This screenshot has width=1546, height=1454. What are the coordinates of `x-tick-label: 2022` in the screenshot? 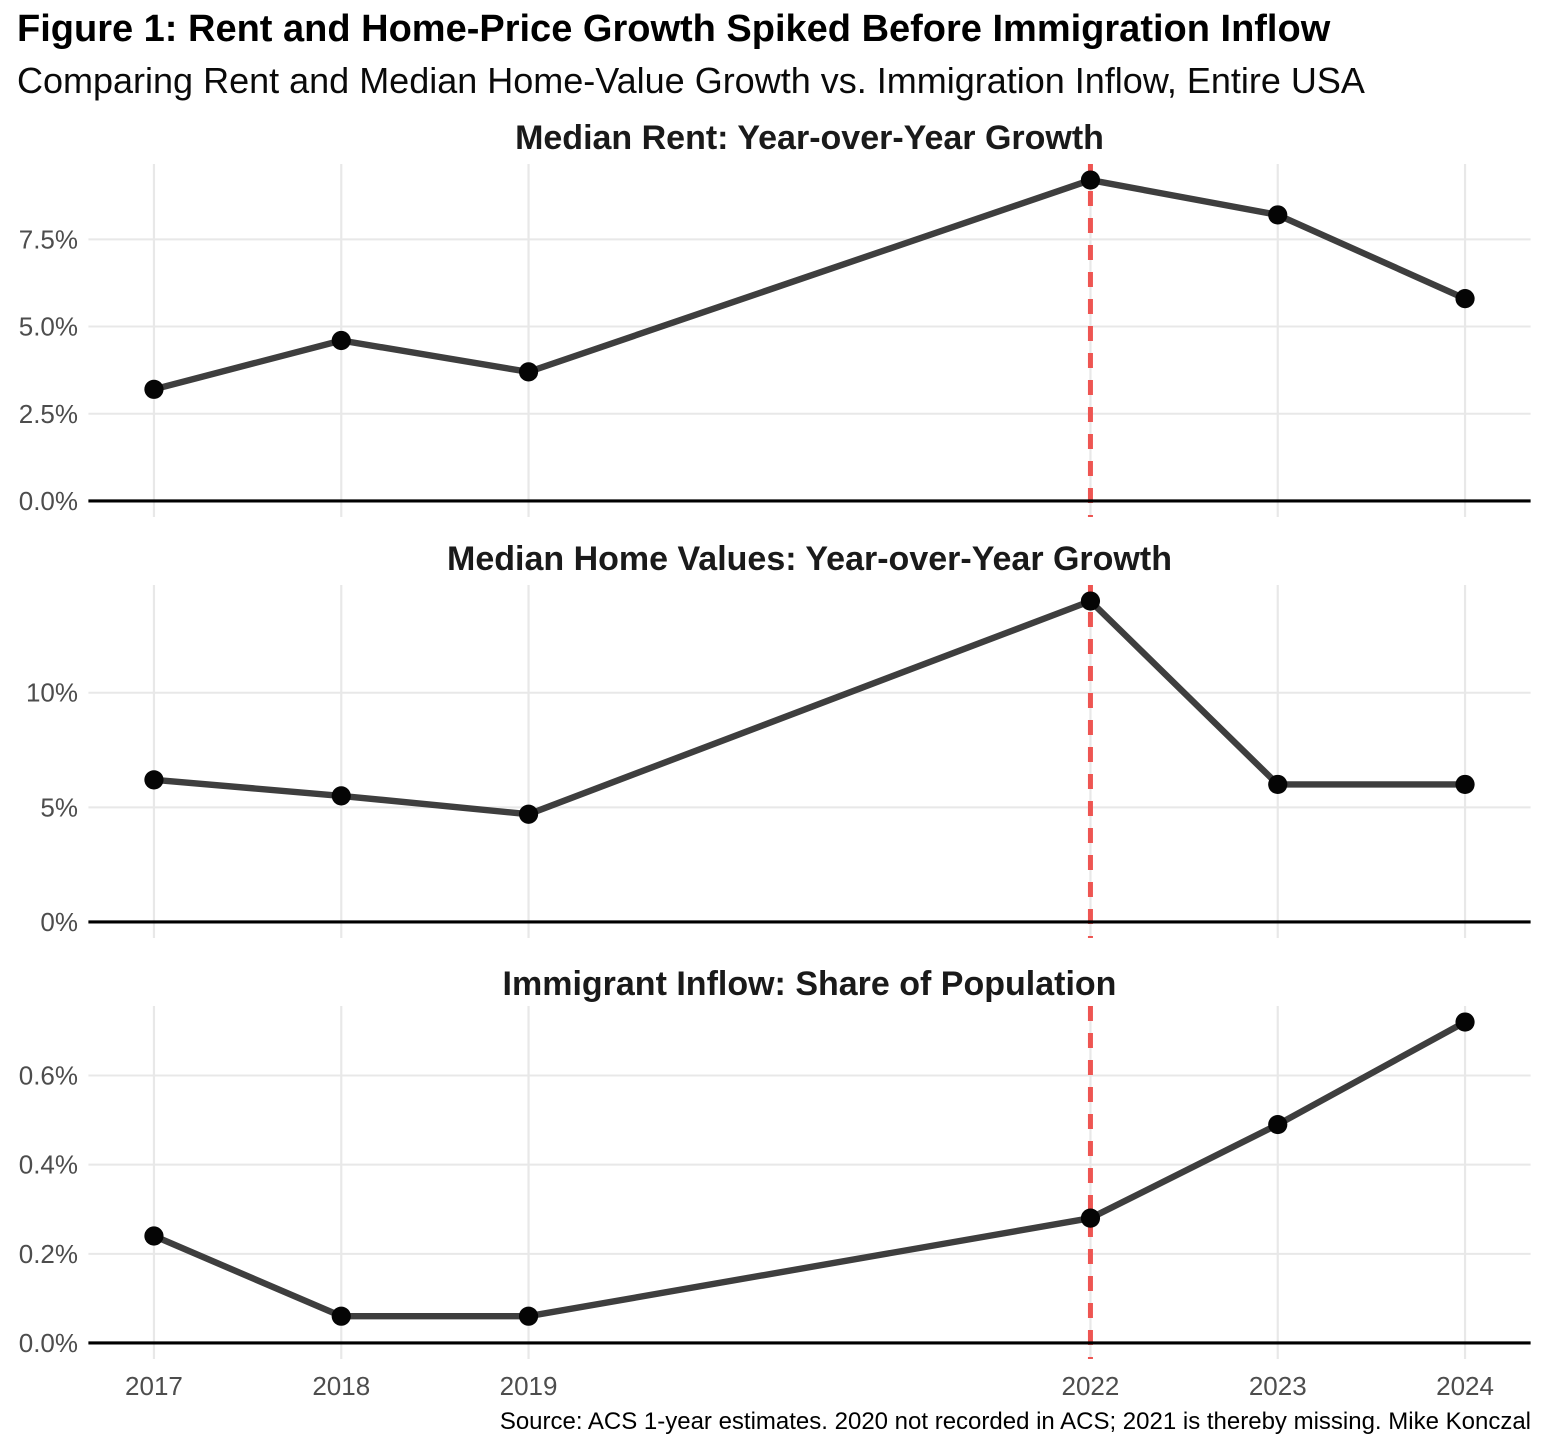 It's located at (1090, 1386).